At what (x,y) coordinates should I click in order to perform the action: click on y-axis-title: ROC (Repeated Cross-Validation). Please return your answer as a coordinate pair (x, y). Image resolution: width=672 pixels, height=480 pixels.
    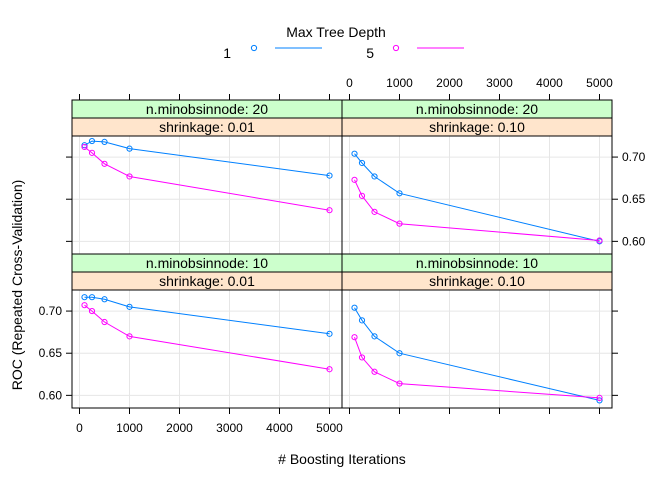
    Looking at the image, I should click on (17, 285).